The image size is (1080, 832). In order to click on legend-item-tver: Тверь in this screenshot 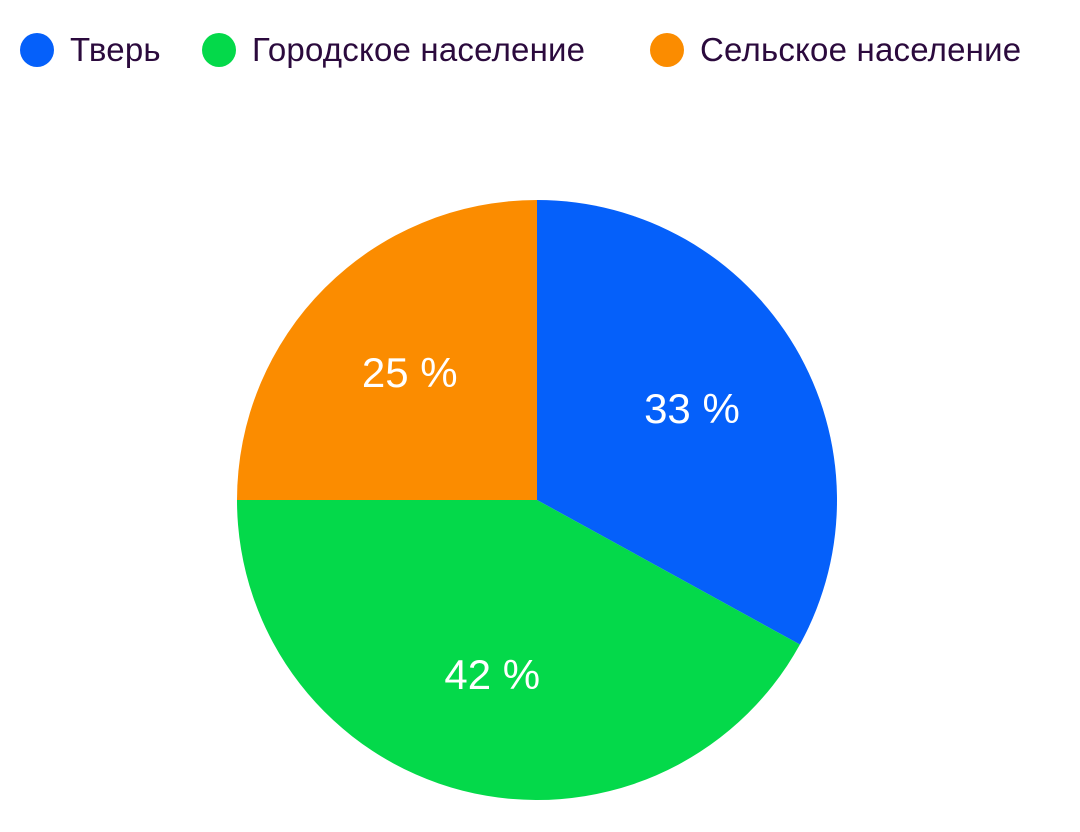, I will do `click(90, 50)`.